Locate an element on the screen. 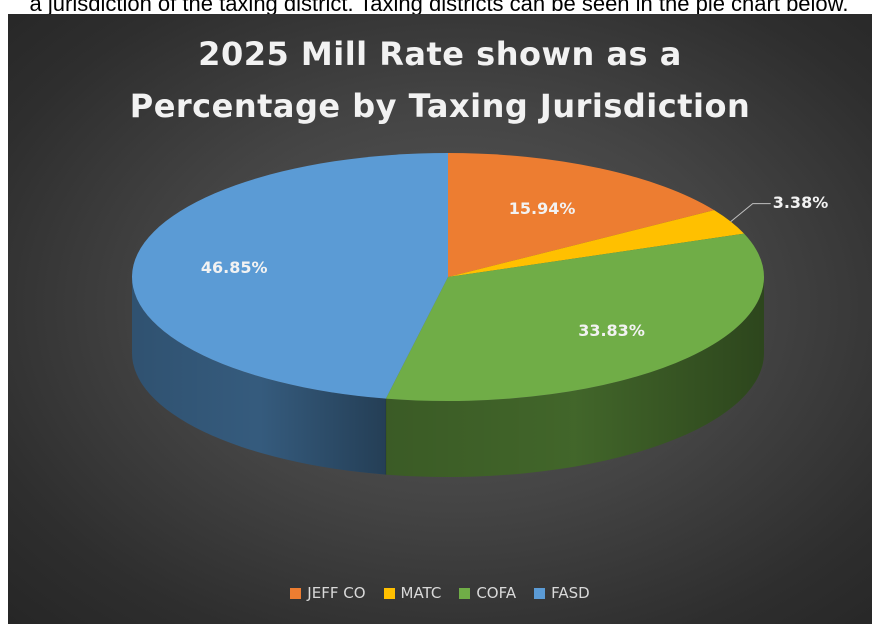 The height and width of the screenshot is (628, 878). legend: JEFF CO MATC COFA FASD is located at coordinates (440, 593).